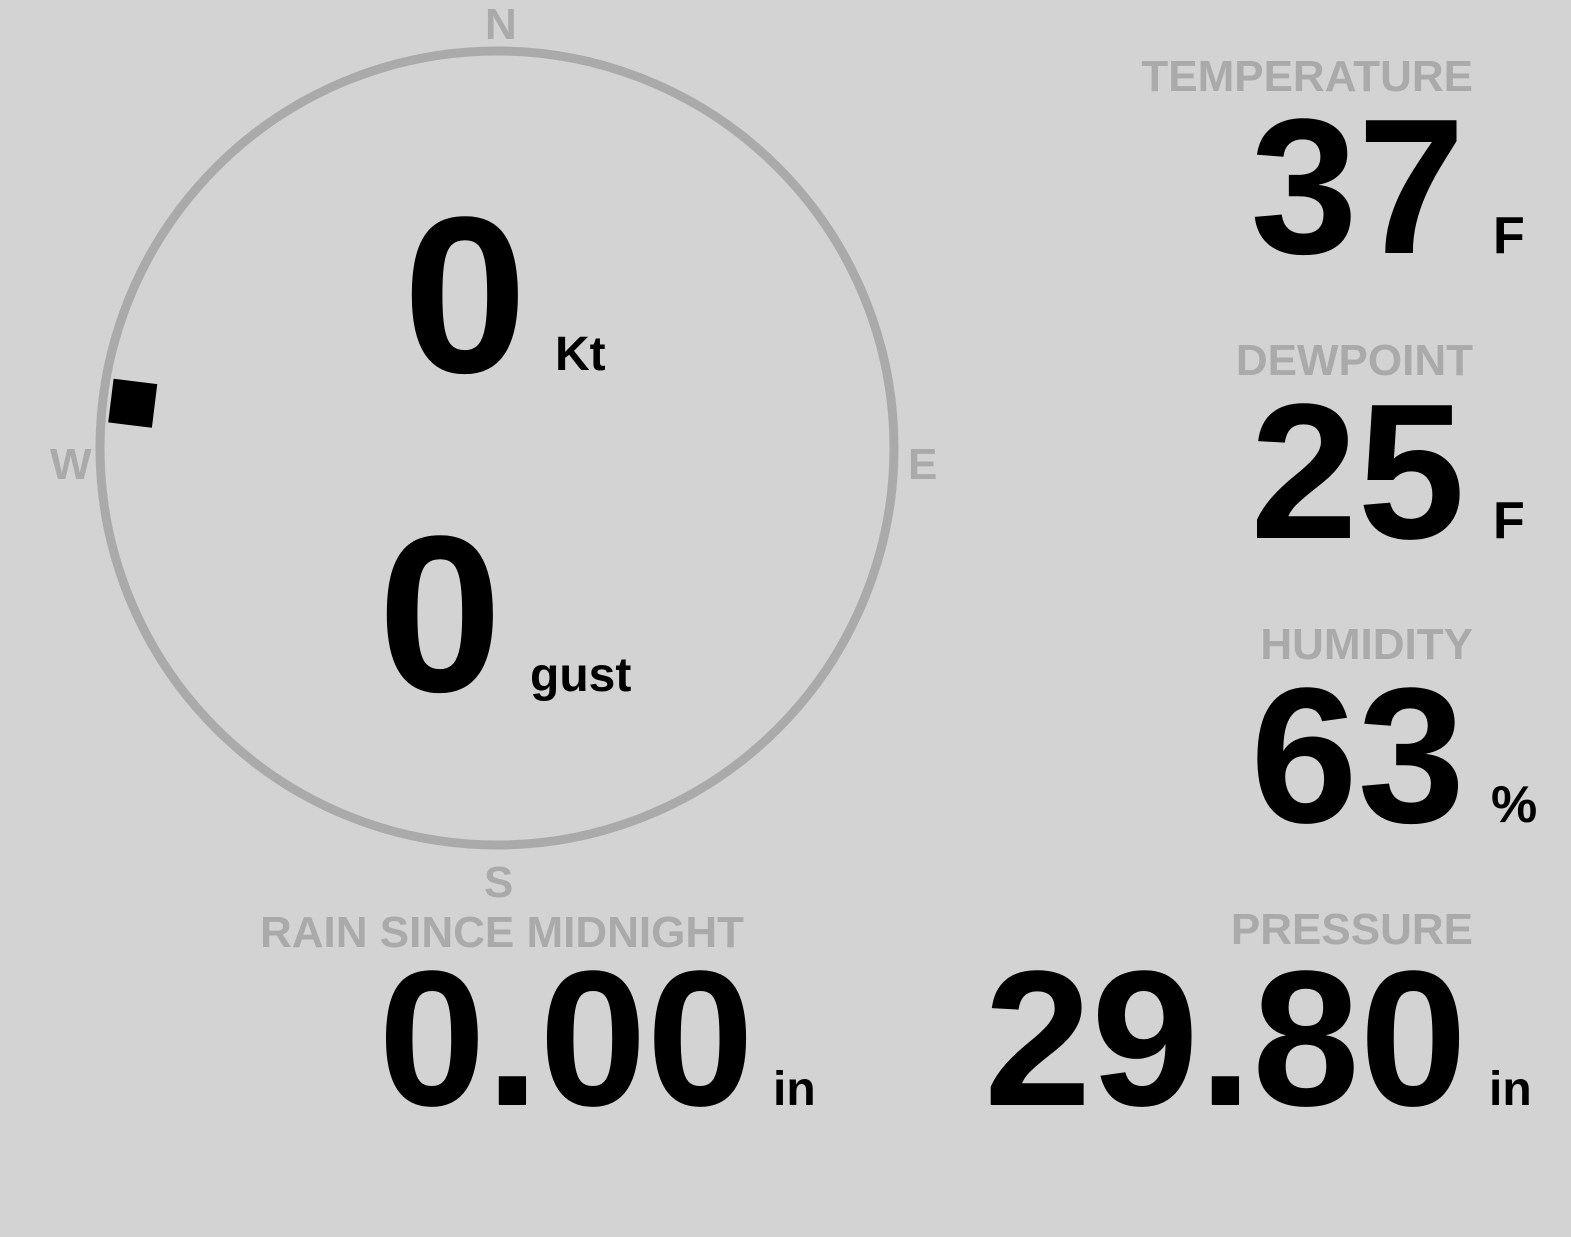  What do you see at coordinates (1354, 360) in the screenshot?
I see `dewpoint-label: DEWPOINT` at bounding box center [1354, 360].